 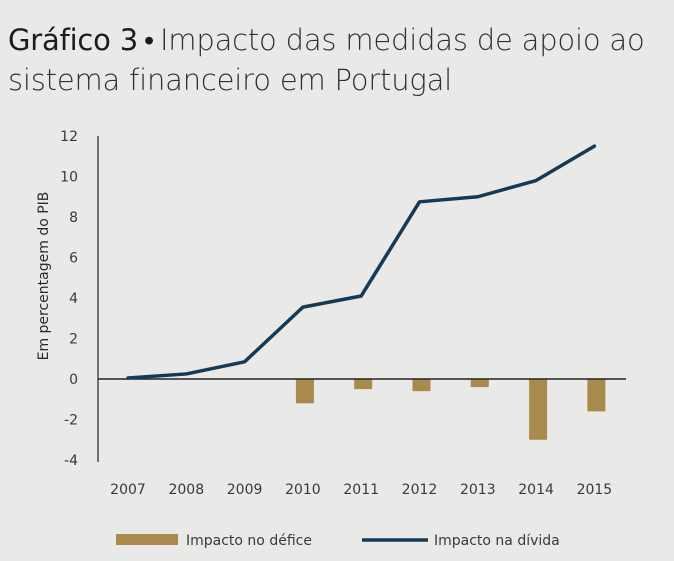 I want to click on x-tick-label: 2009, so click(x=245, y=490).